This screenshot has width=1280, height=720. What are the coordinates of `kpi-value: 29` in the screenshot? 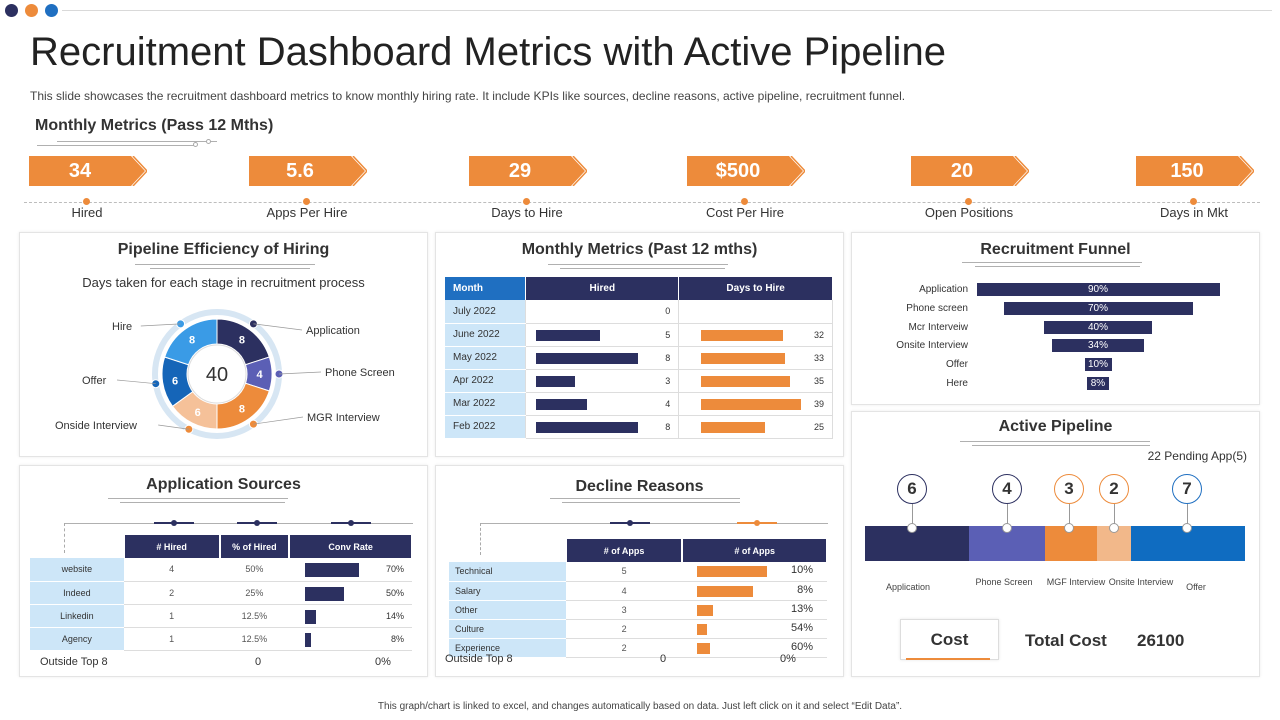 It's located at (520, 171).